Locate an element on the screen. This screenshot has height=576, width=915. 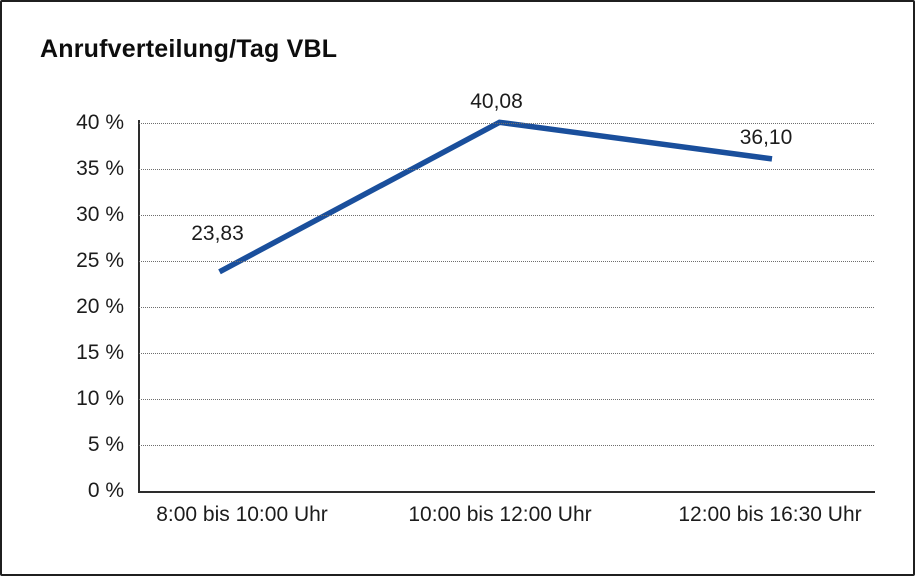
gridline-30pct is located at coordinates (506, 215).